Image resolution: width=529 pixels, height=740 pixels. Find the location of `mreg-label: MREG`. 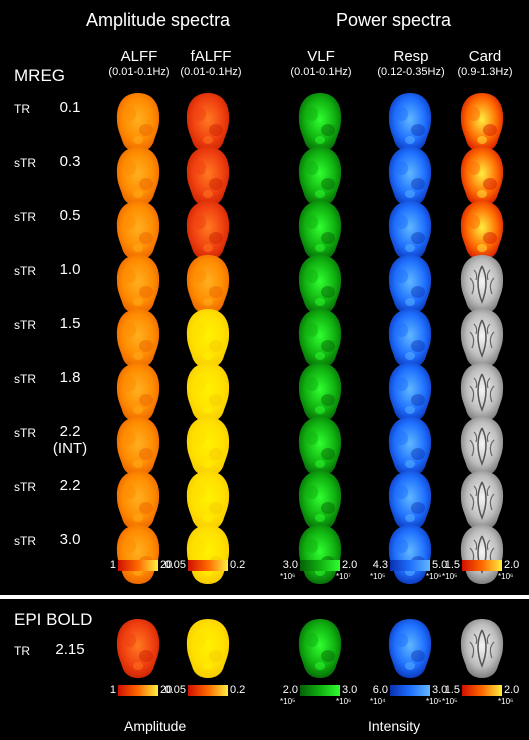

mreg-label: MREG is located at coordinates (39, 75).